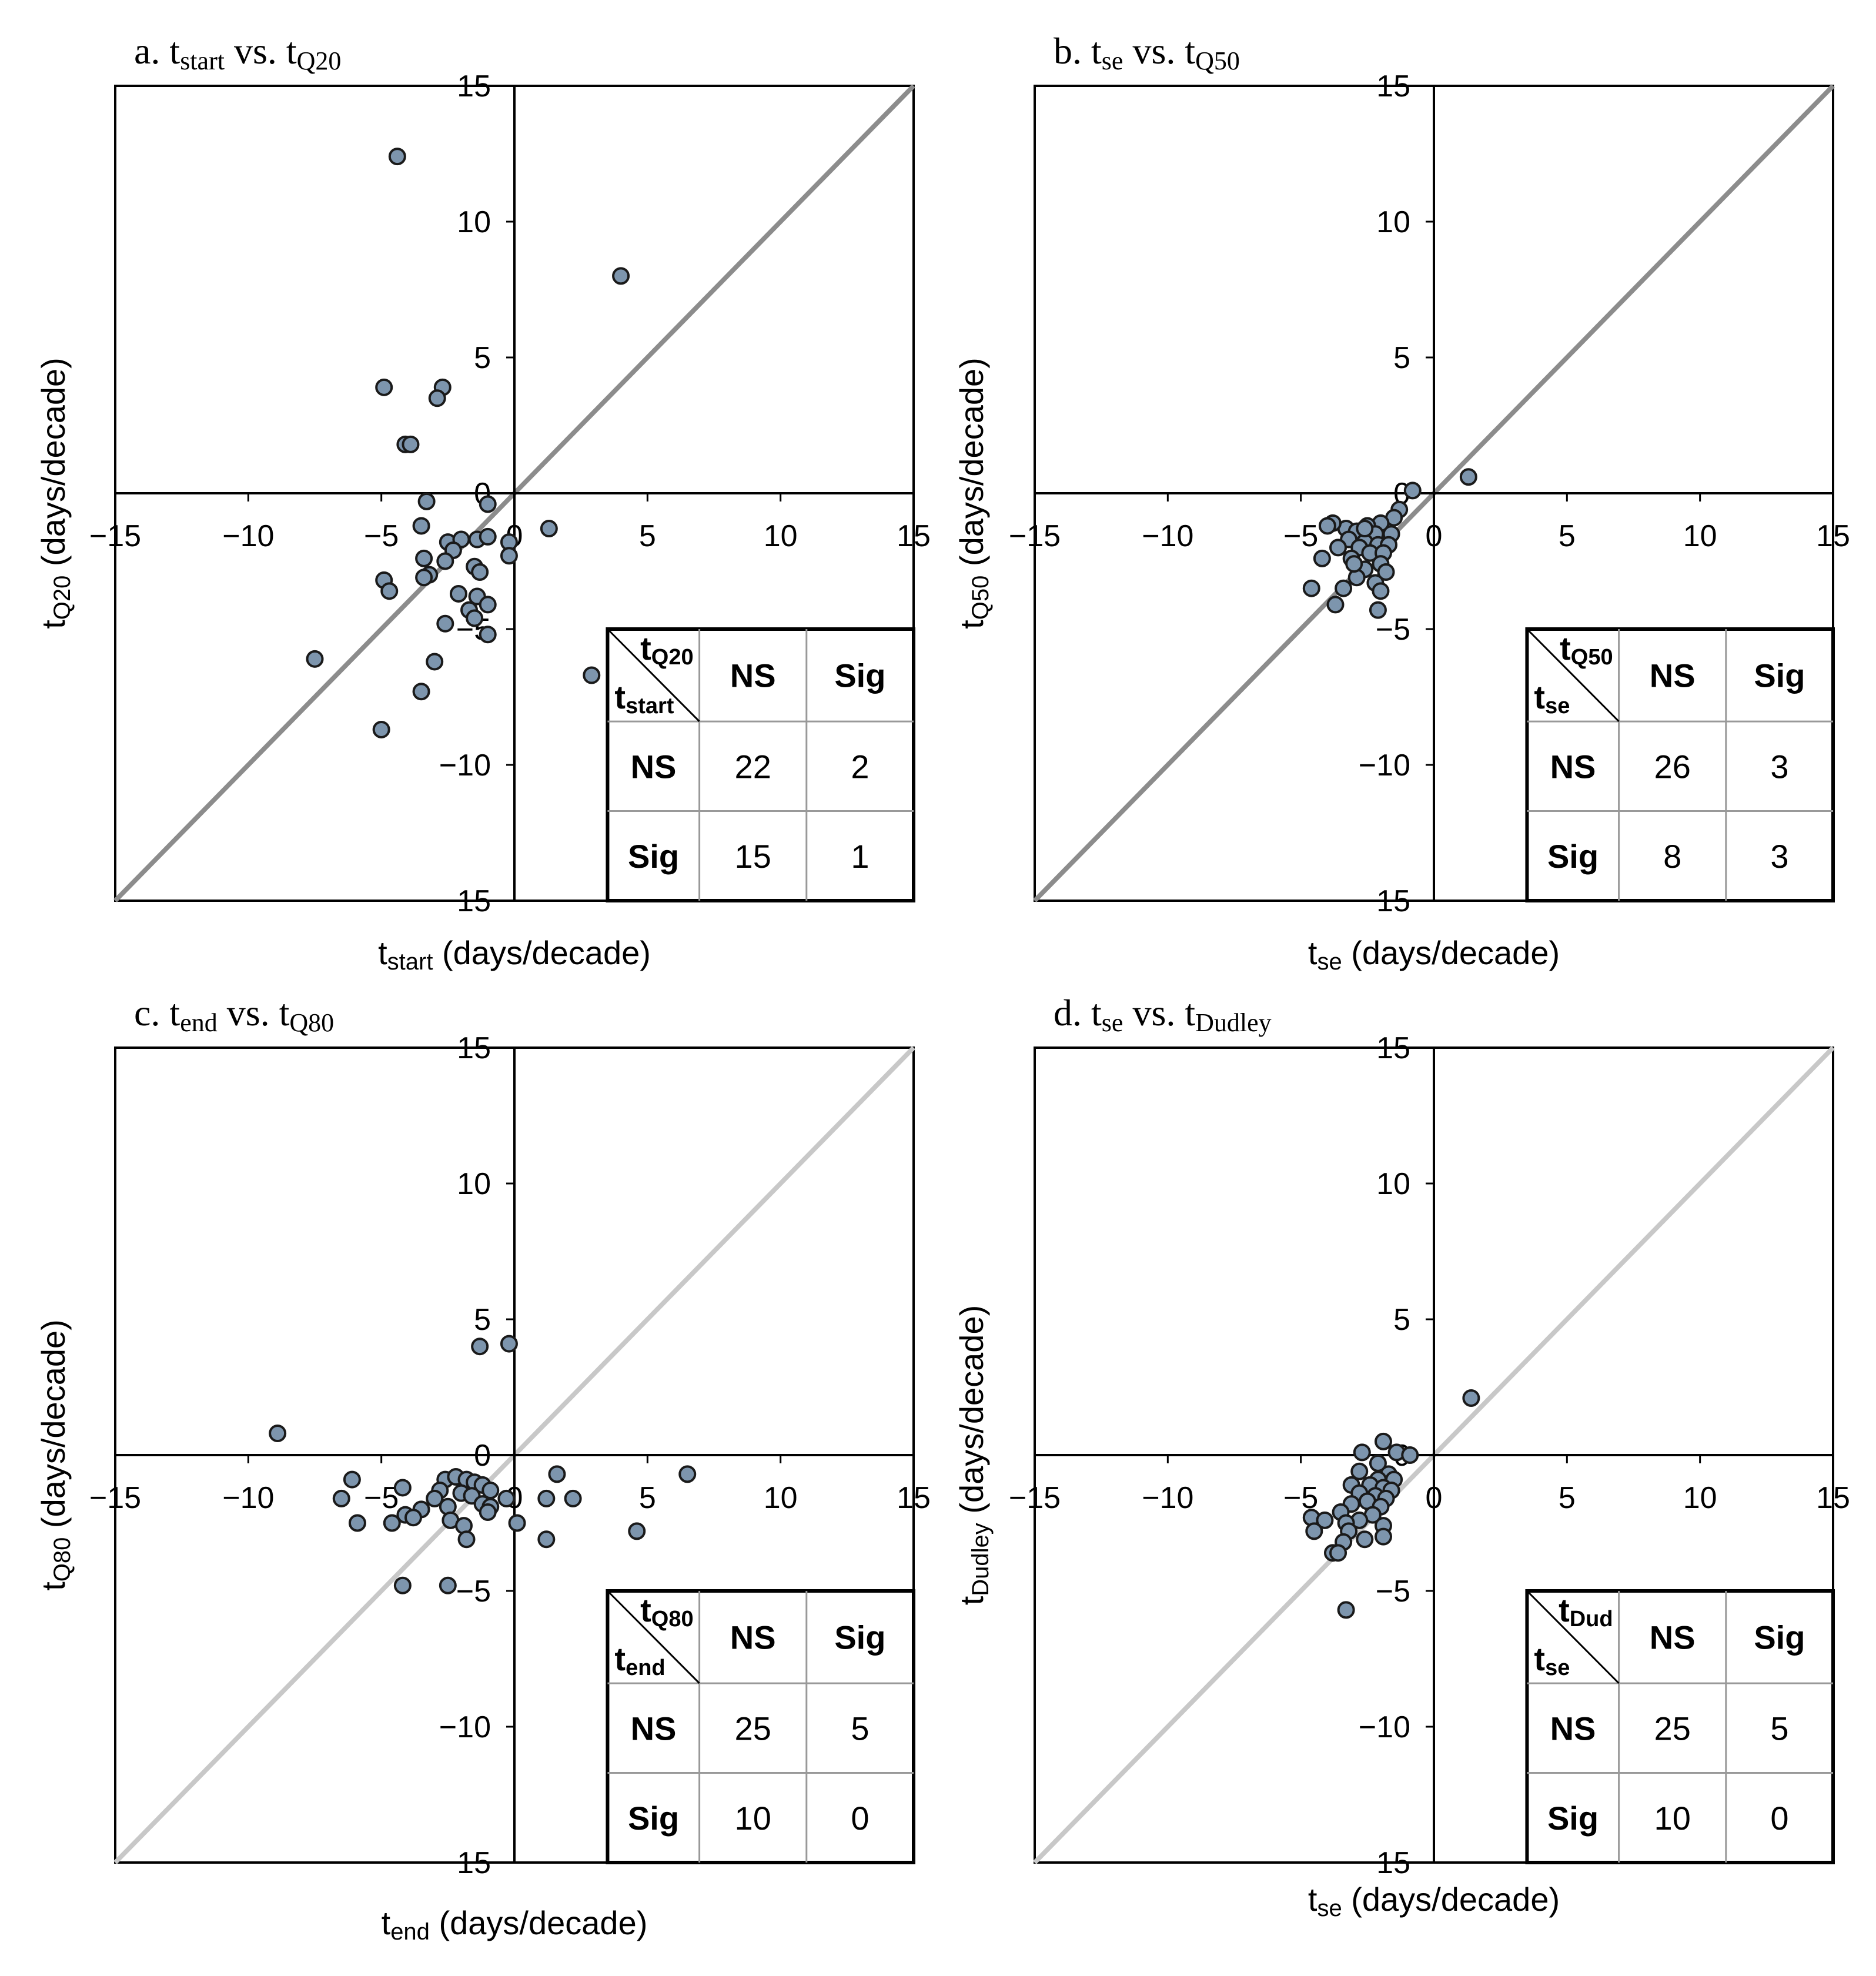 This screenshot has height=1976, width=1876. I want to click on corner-bottom-sub: end, so click(646, 1668).